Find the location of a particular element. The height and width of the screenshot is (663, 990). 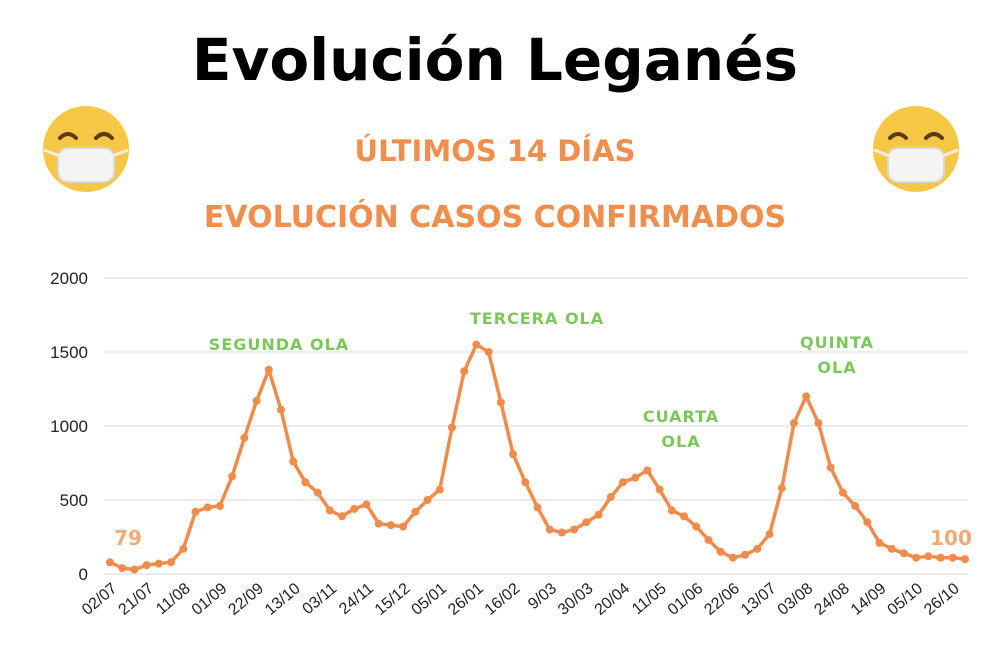

x-tick-label: 26/10 is located at coordinates (942, 599).